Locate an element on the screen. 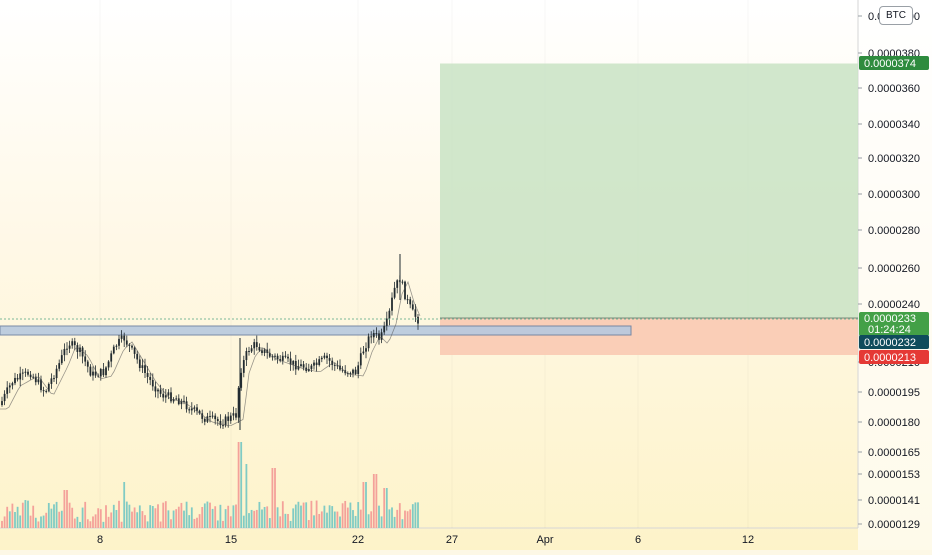 The image size is (932, 555). y-tick-label: 0.0000141 is located at coordinates (894, 501).